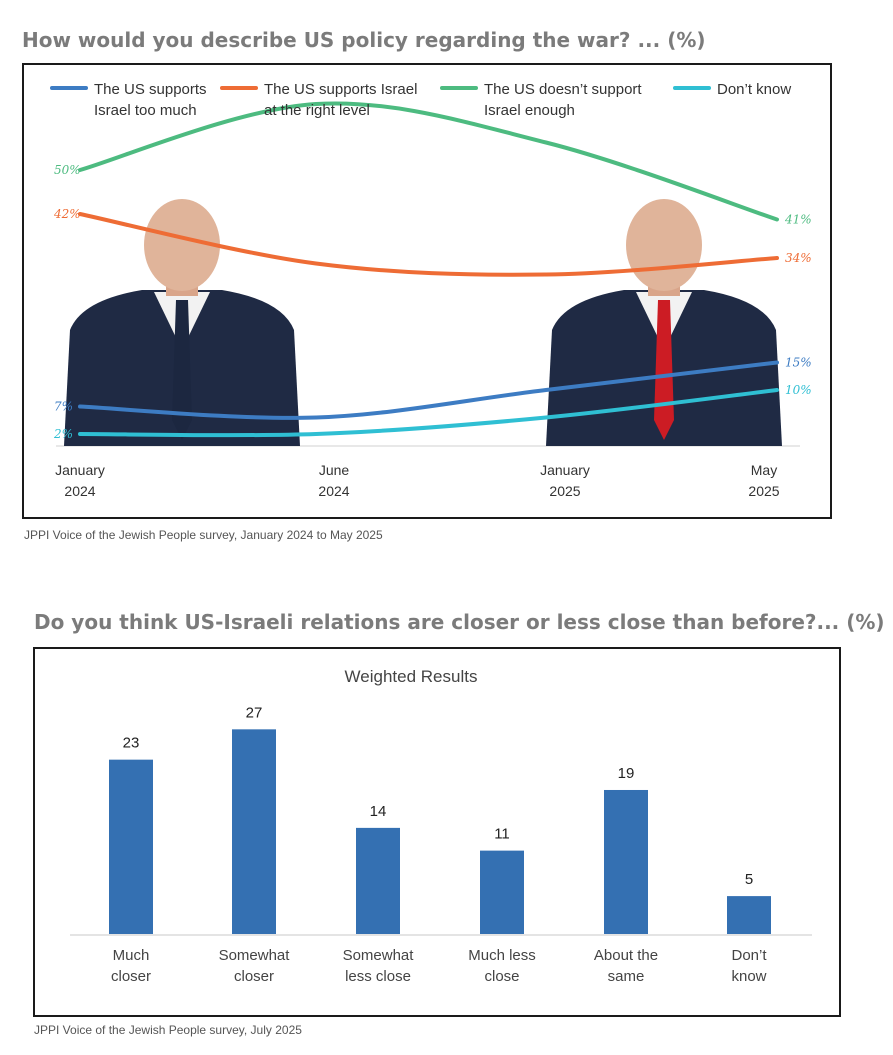 Image resolution: width=893 pixels, height=1055 pixels. What do you see at coordinates (334, 470) in the screenshot?
I see `x-tick-label-1-0: June` at bounding box center [334, 470].